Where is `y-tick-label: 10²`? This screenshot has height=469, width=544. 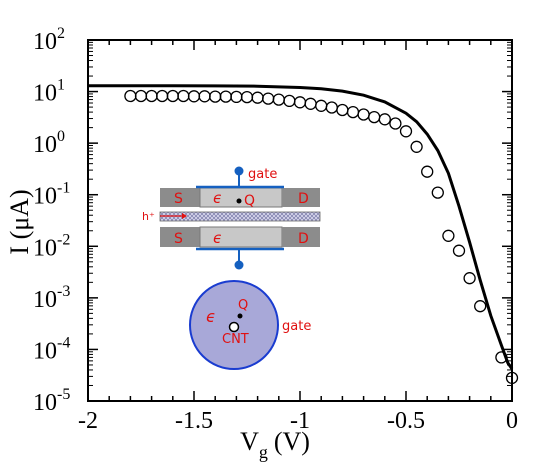 y-tick-label: 10² is located at coordinates (49, 40).